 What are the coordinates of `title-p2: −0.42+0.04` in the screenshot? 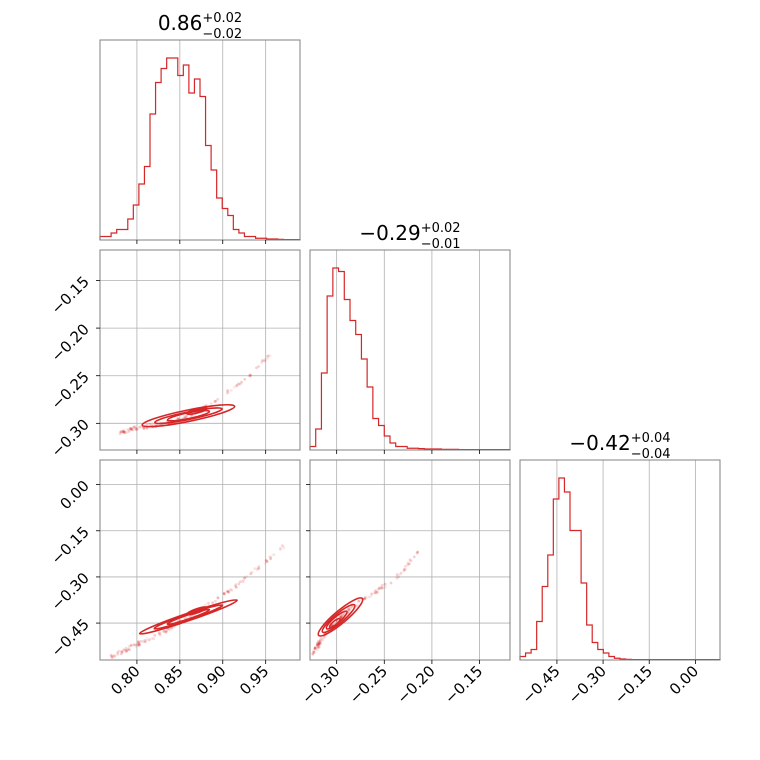 It's located at (619, 443).